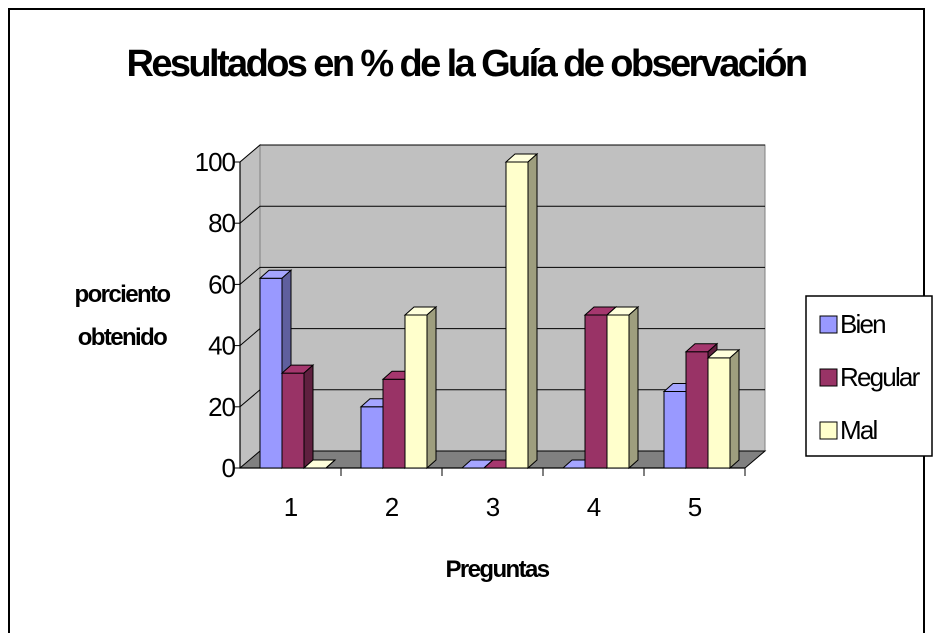 The width and height of the screenshot is (934, 633). I want to click on x-axis-title: Preguntas, so click(498, 569).